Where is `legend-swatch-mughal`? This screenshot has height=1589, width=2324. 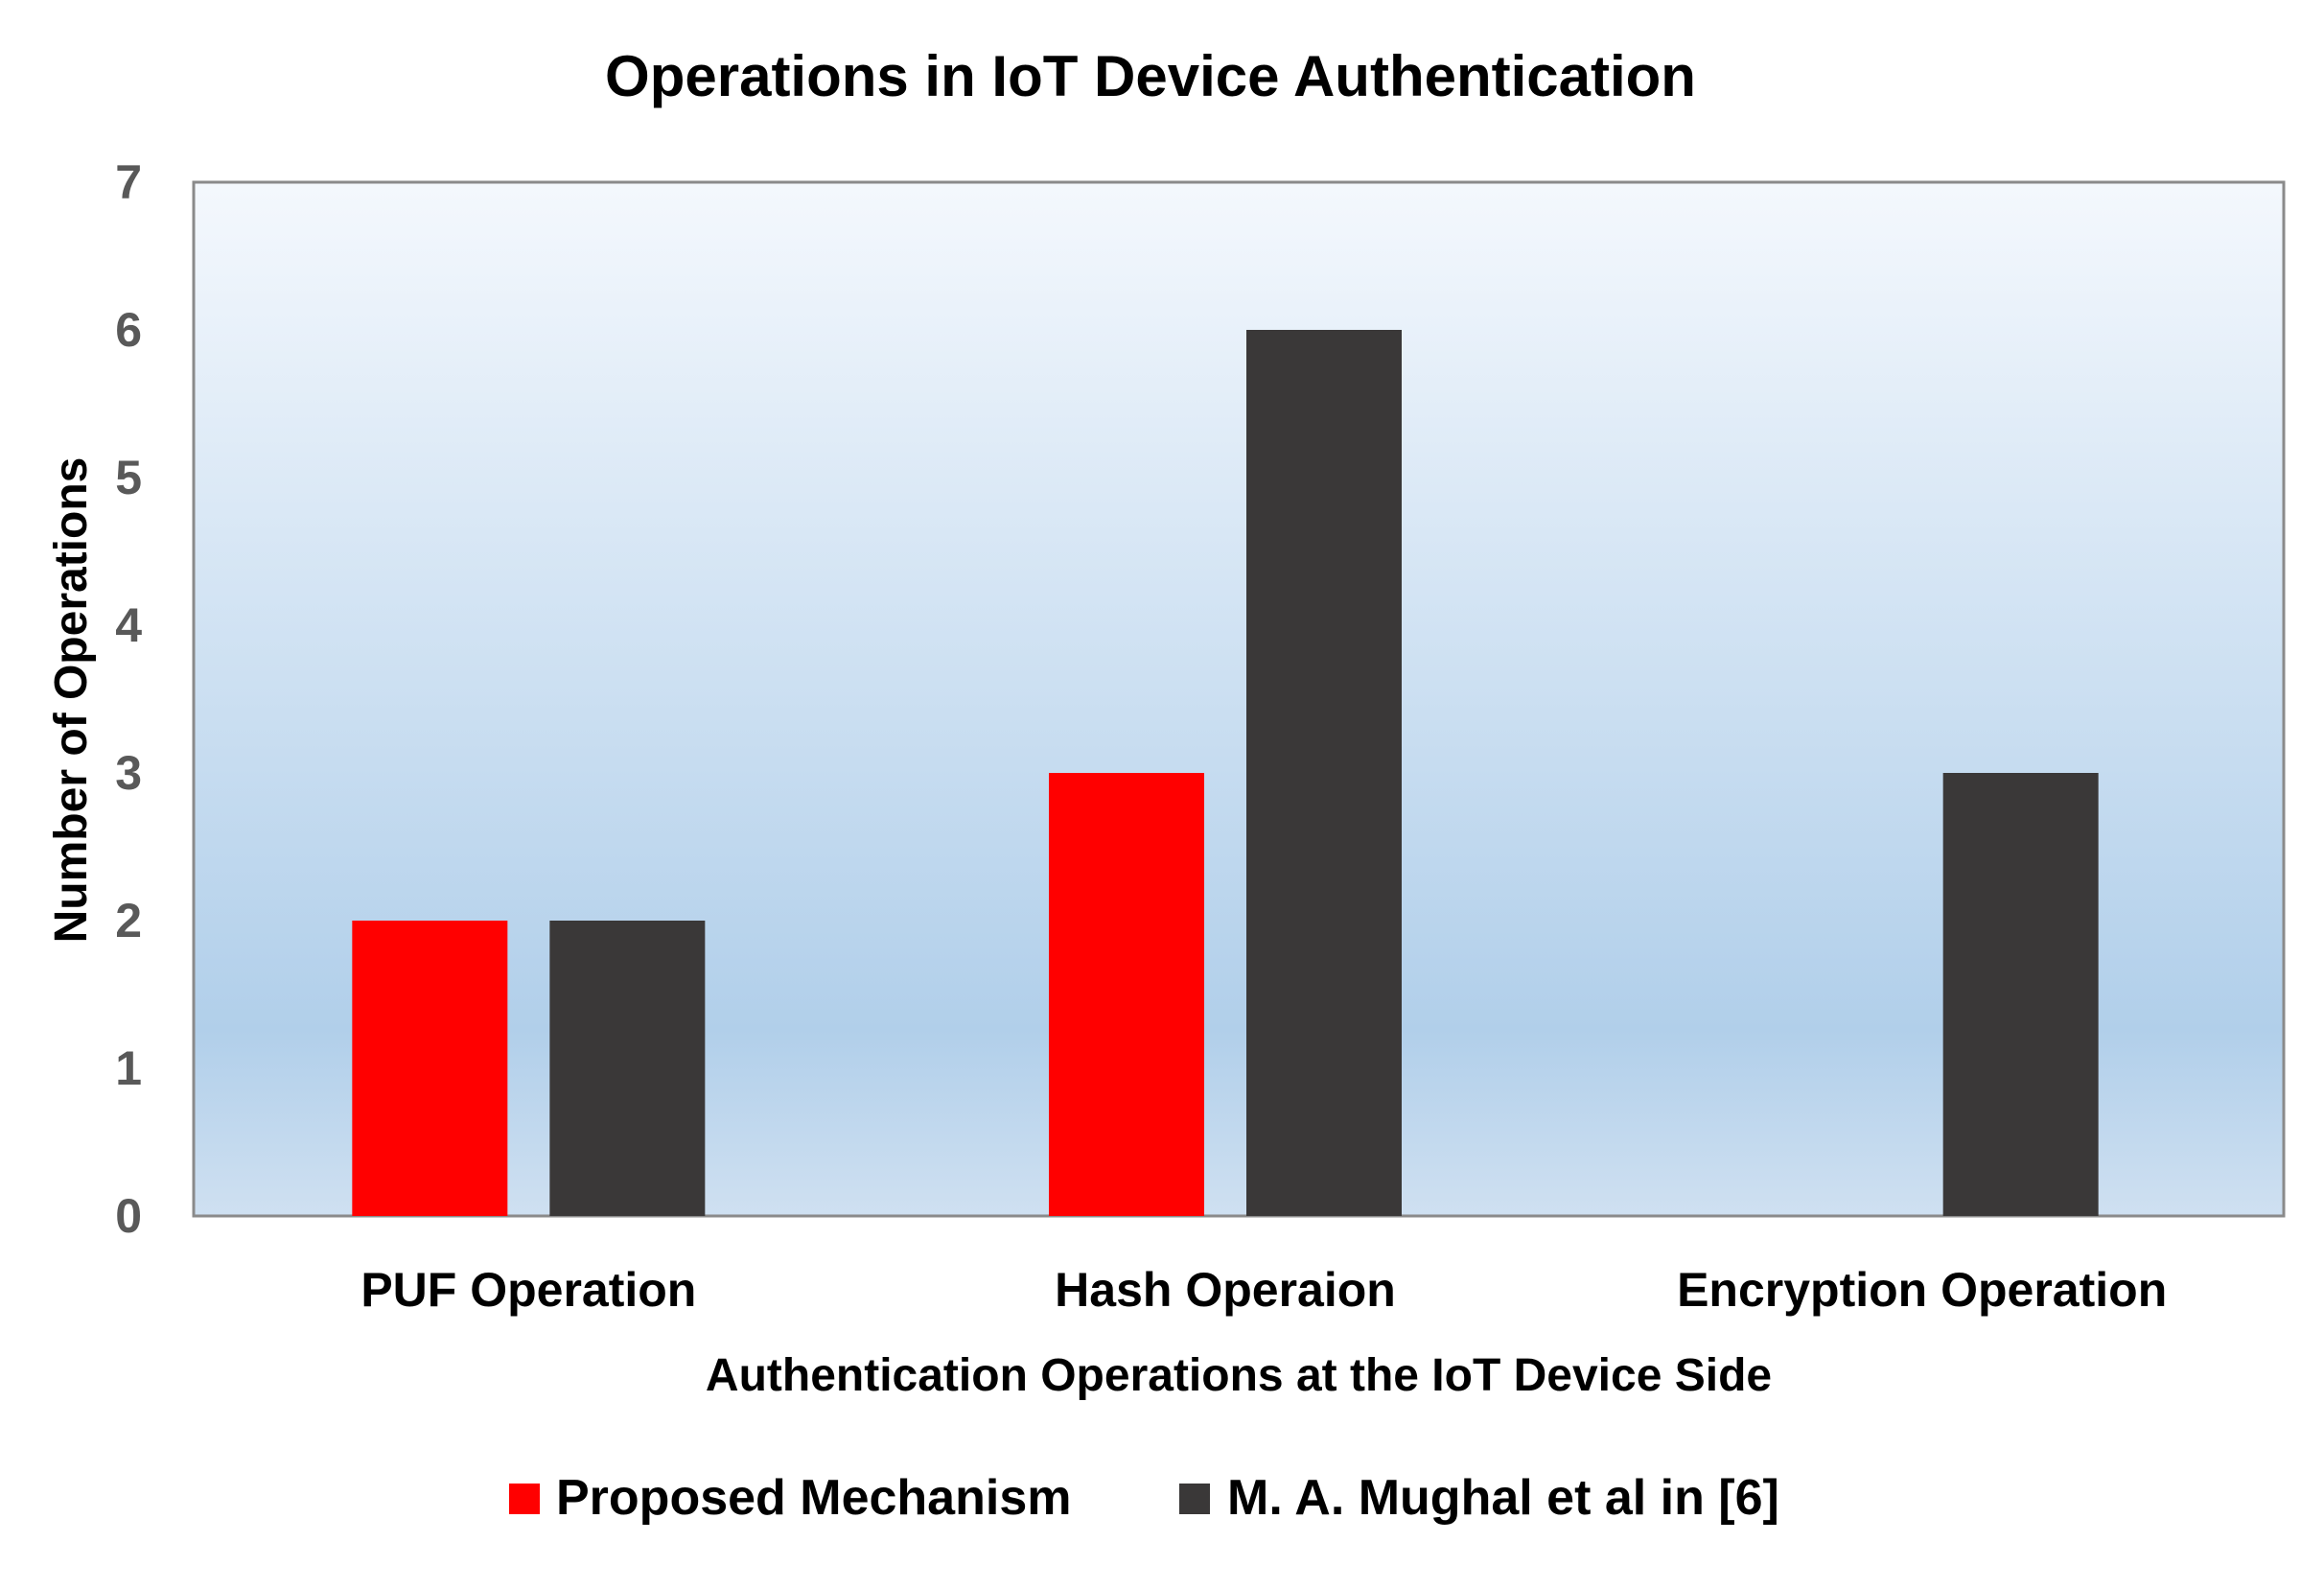
legend-swatch-mughal is located at coordinates (1194, 1499).